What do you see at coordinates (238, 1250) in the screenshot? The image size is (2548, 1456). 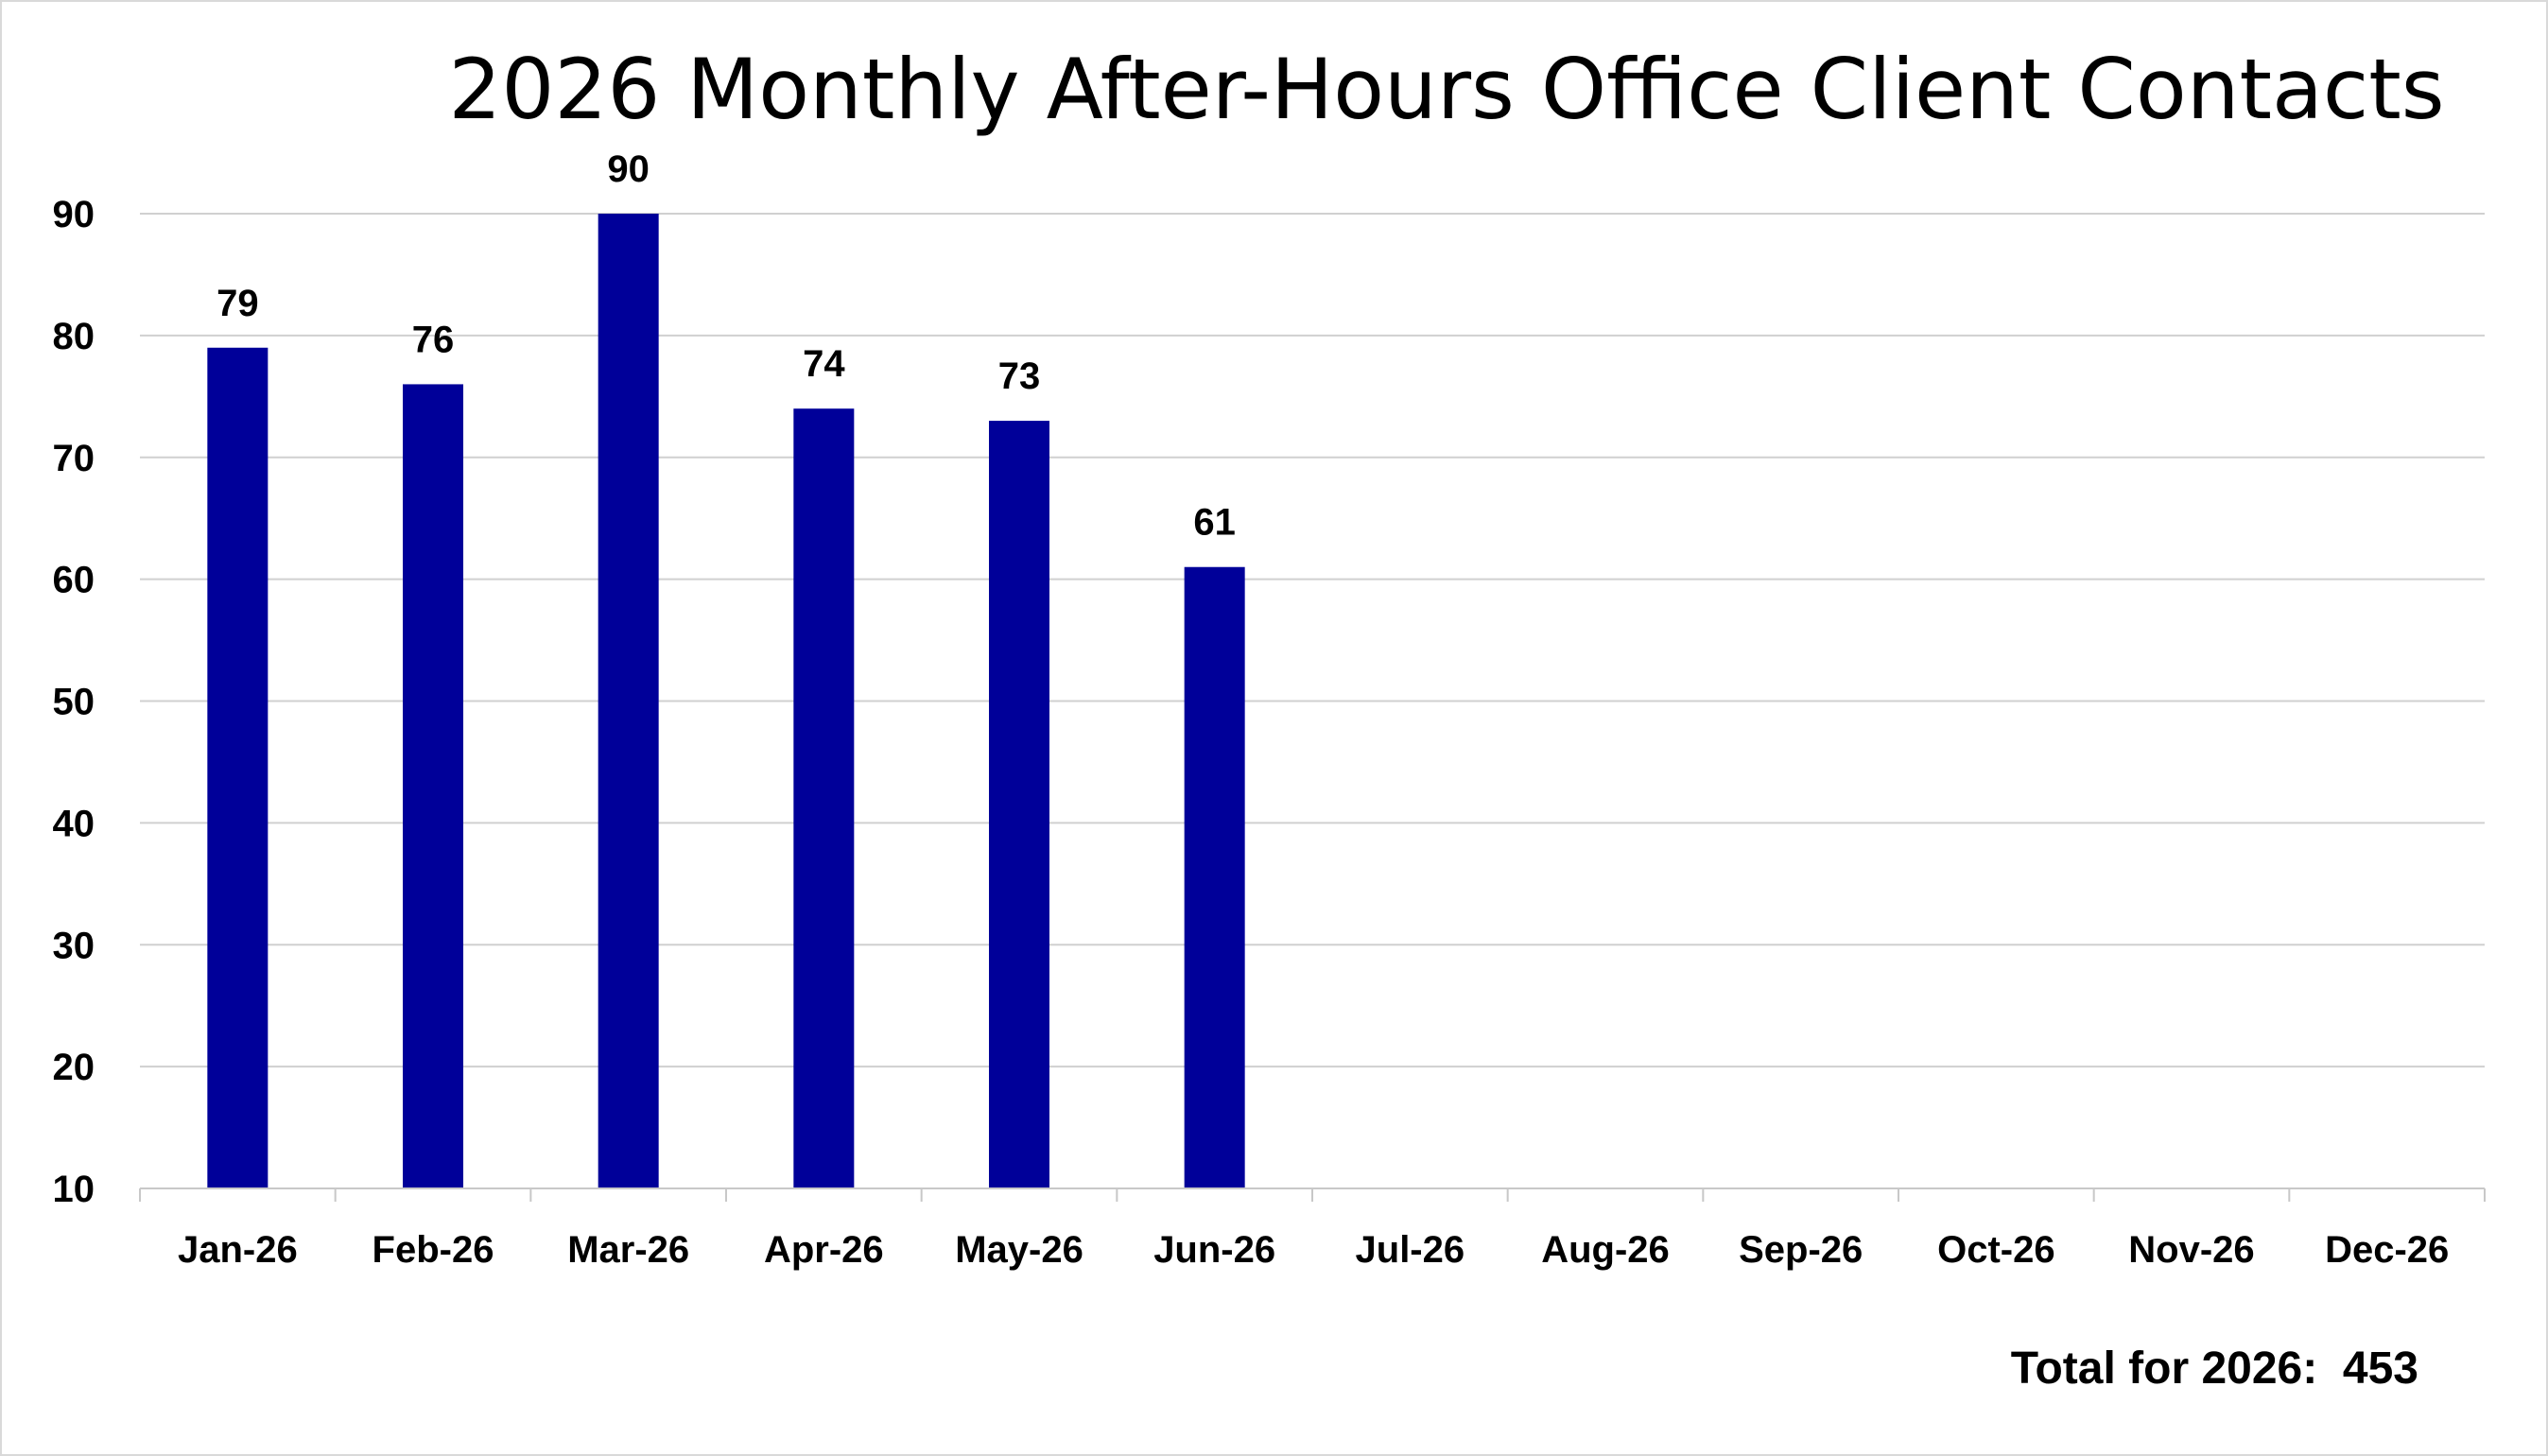 I see `x-tick-label: Jan-26` at bounding box center [238, 1250].